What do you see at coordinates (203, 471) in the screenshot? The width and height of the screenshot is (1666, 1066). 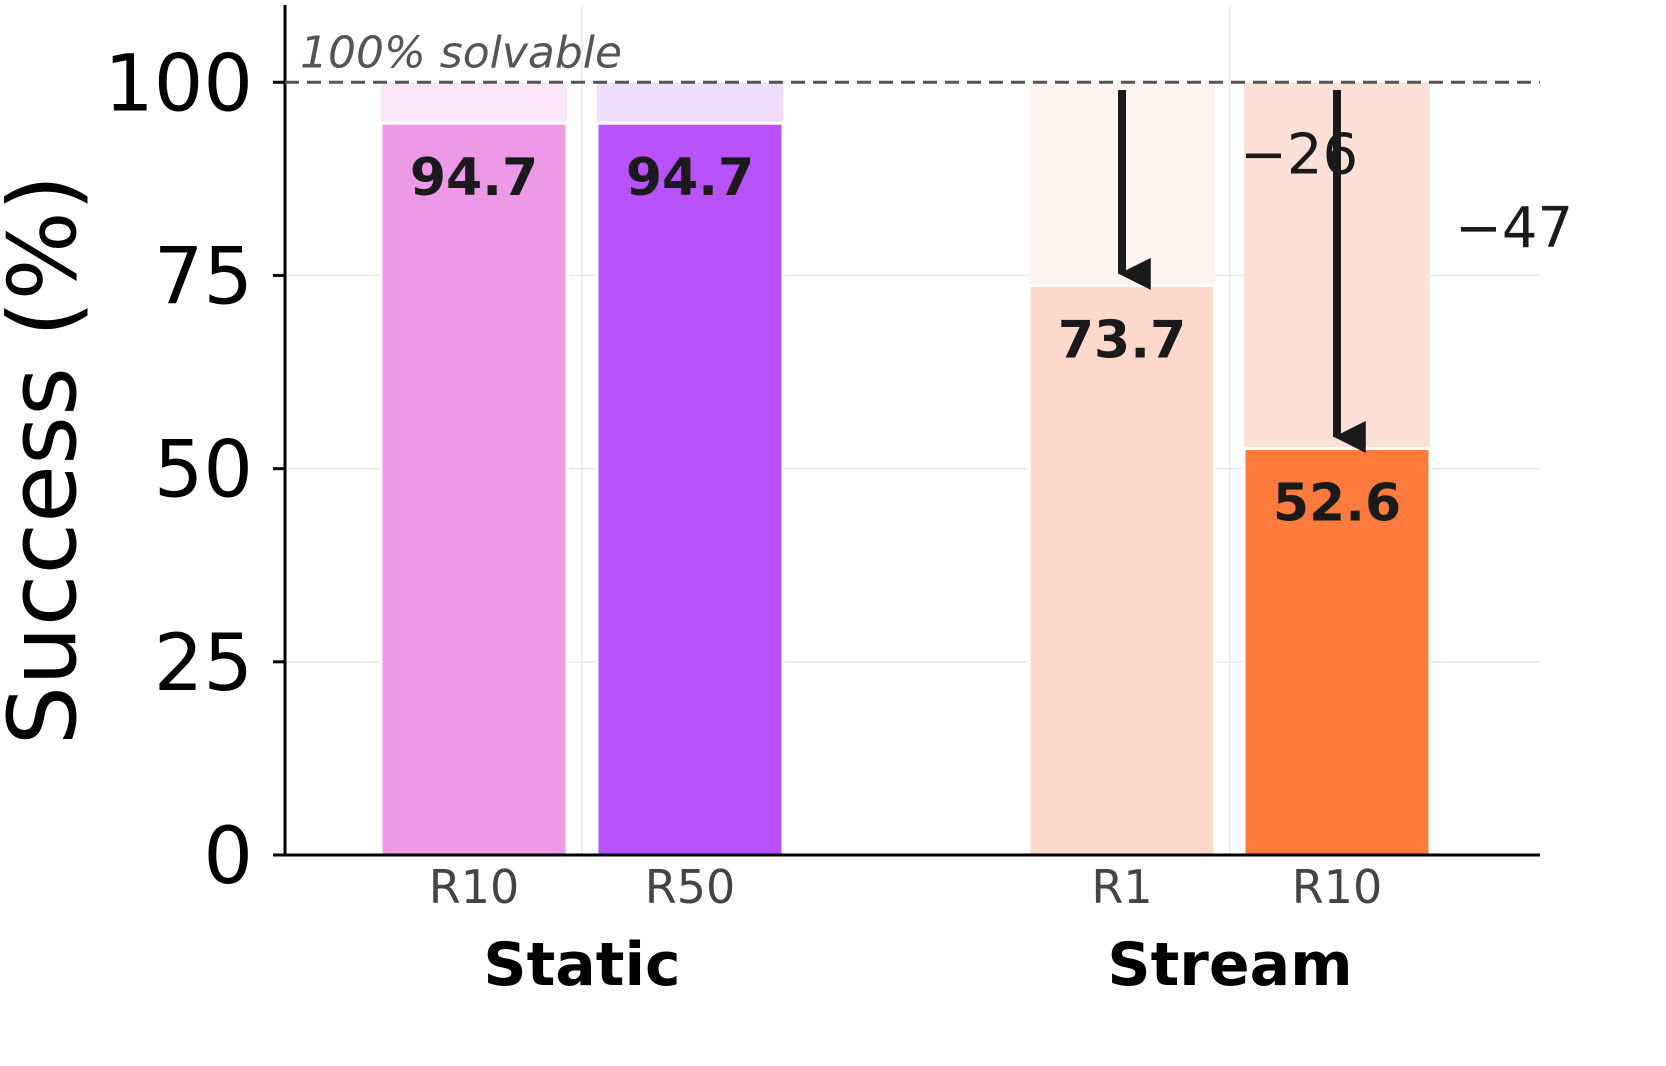 I see `y-tick-label: 50` at bounding box center [203, 471].